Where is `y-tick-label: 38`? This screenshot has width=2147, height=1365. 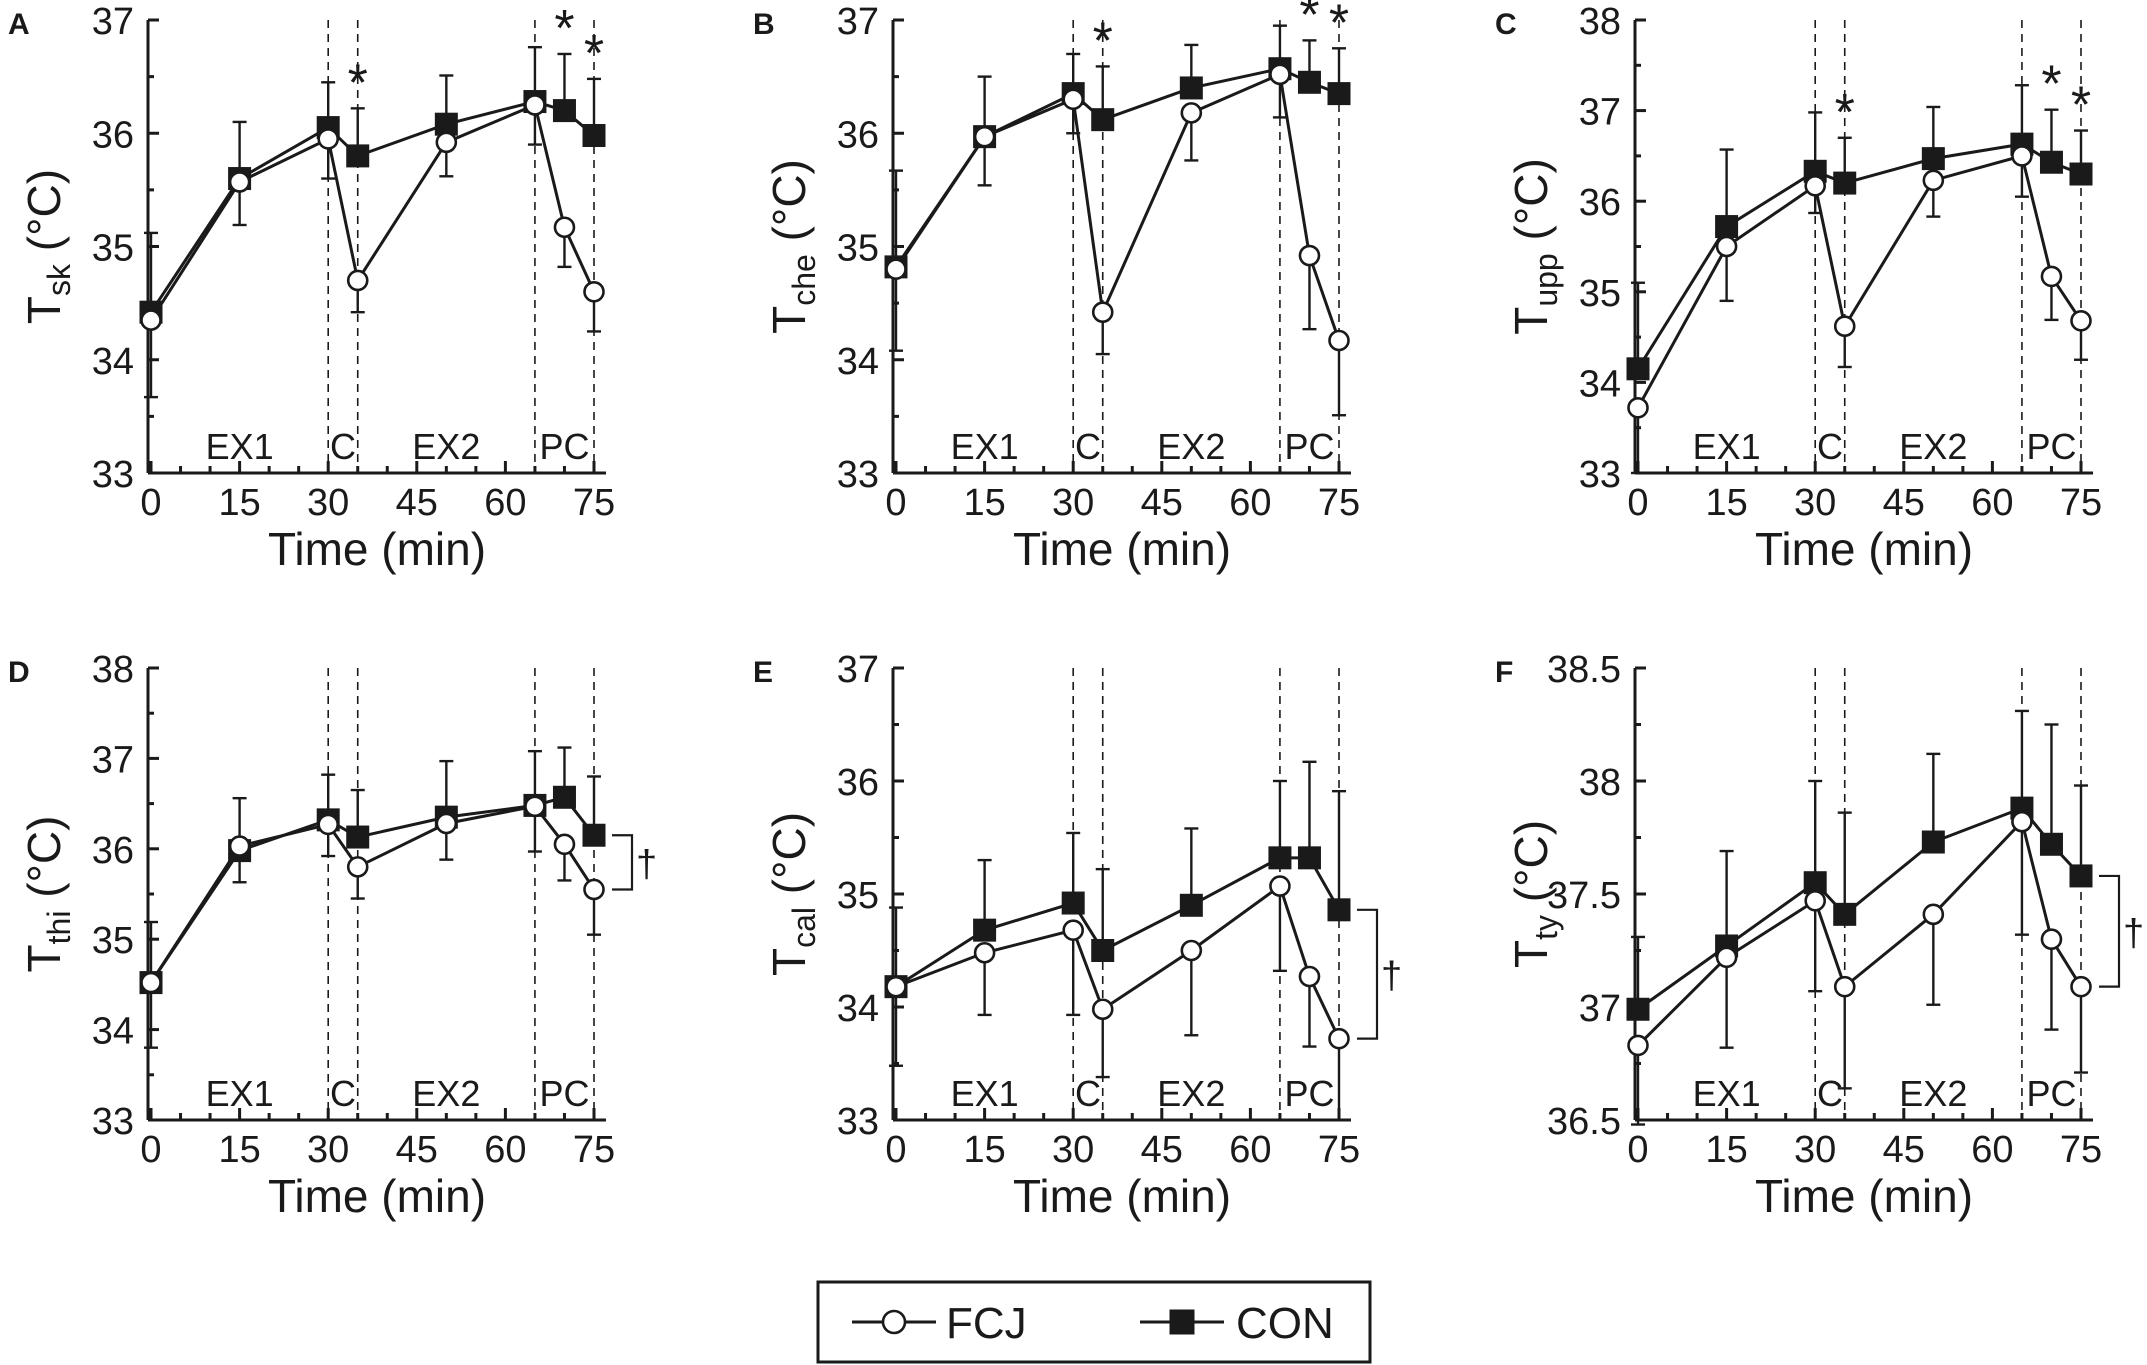
y-tick-label: 38 is located at coordinates (1600, 783).